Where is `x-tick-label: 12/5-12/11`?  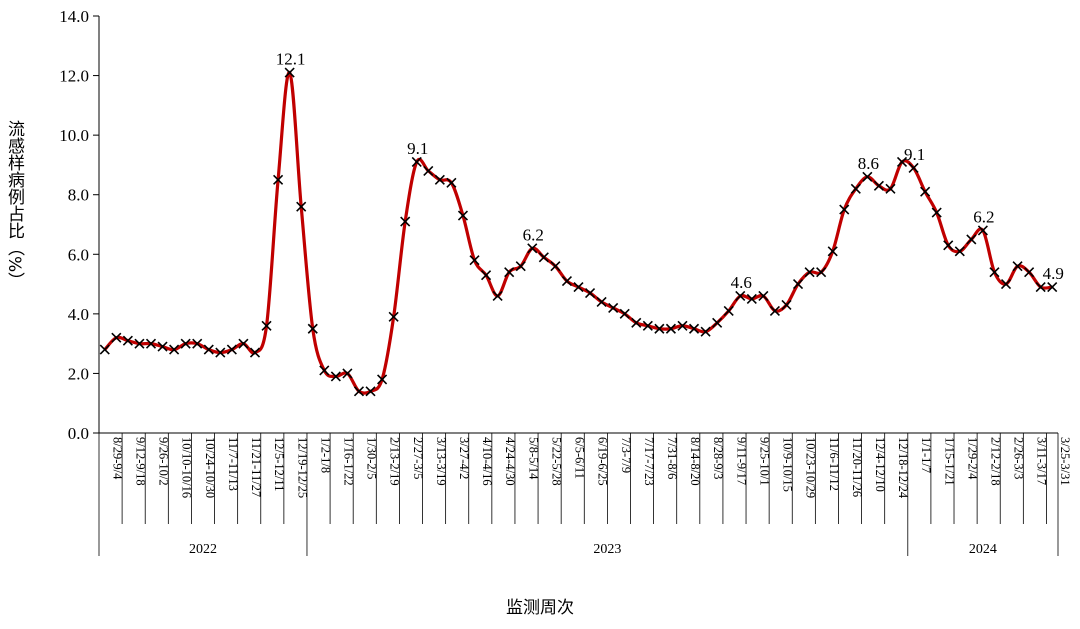
x-tick-label: 12/5-12/11 is located at coordinates (279, 464).